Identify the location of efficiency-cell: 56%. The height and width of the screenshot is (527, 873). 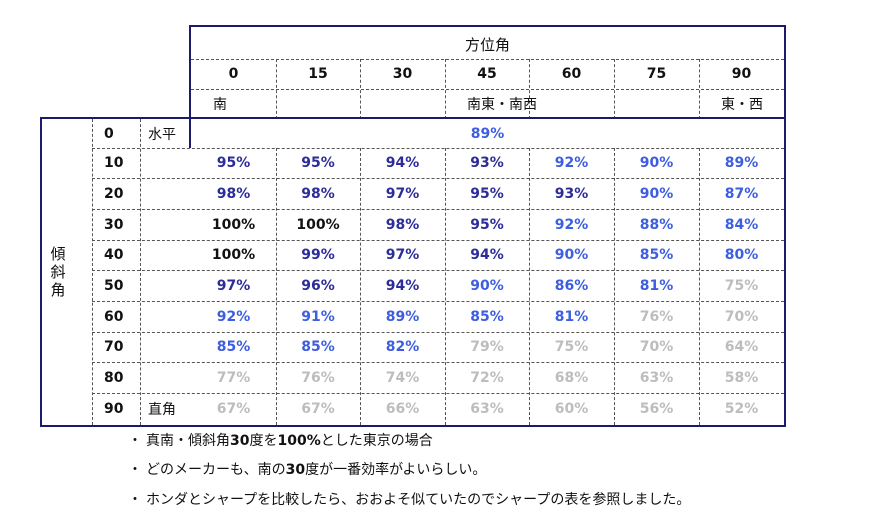
(656, 409).